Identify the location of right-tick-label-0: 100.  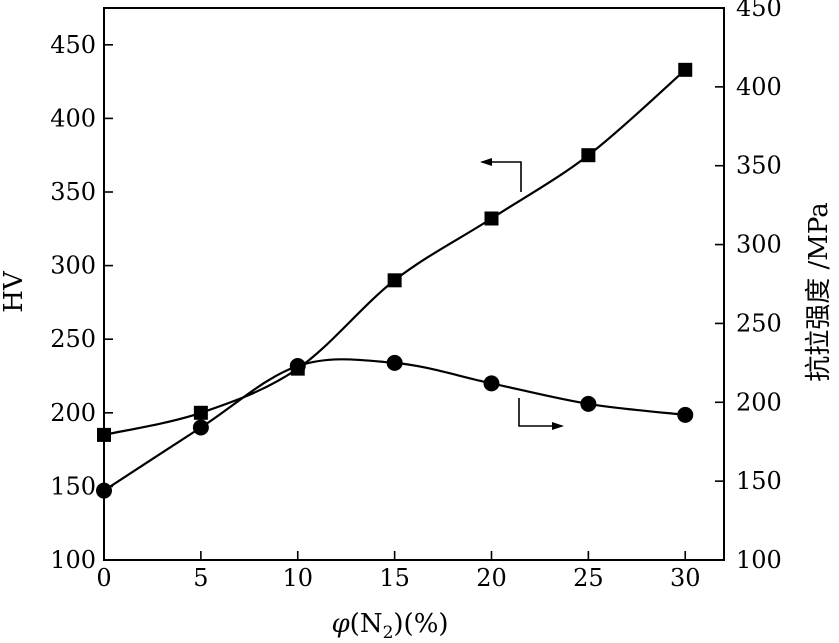
(759, 560).